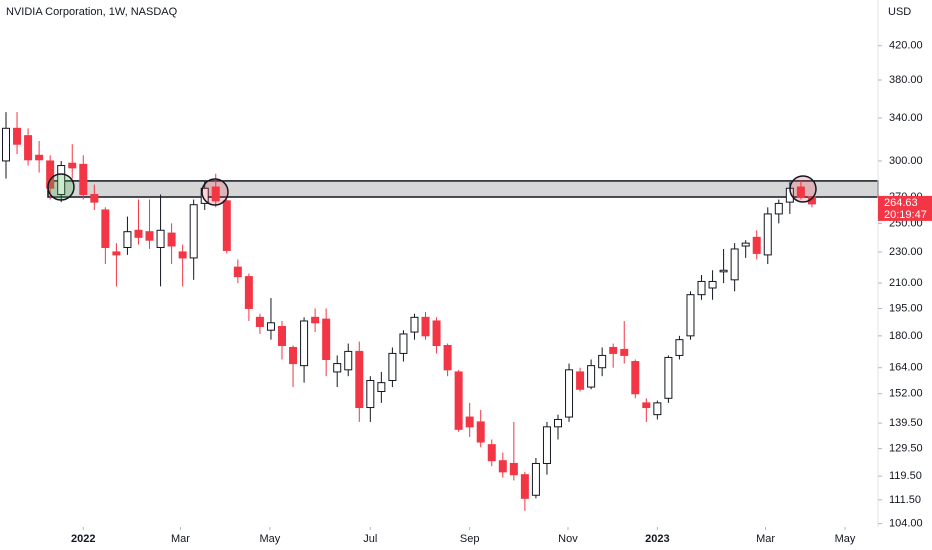 The width and height of the screenshot is (932, 550). What do you see at coordinates (906, 161) in the screenshot?
I see `y-tick-label: 300.00` at bounding box center [906, 161].